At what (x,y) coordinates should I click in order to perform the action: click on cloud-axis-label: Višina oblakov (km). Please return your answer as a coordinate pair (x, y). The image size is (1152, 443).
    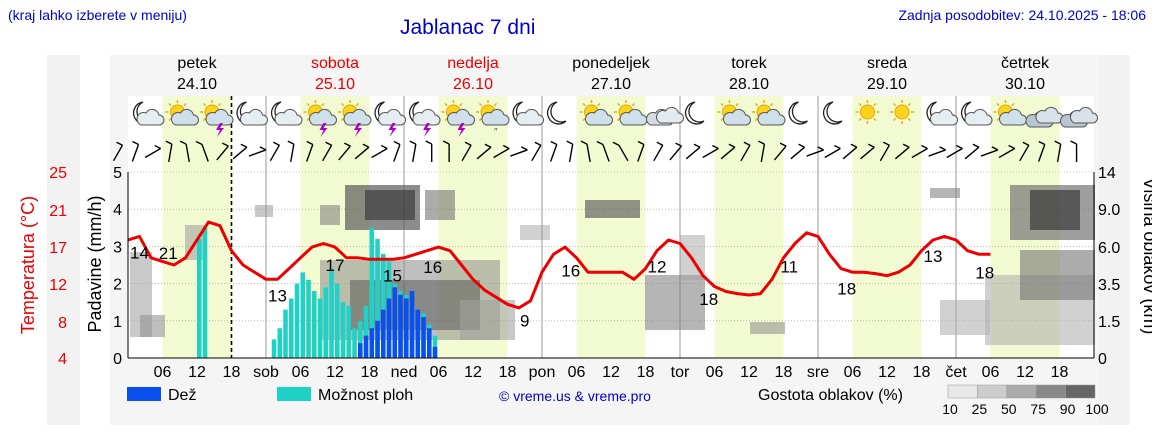
    Looking at the image, I should click on (1146, 256).